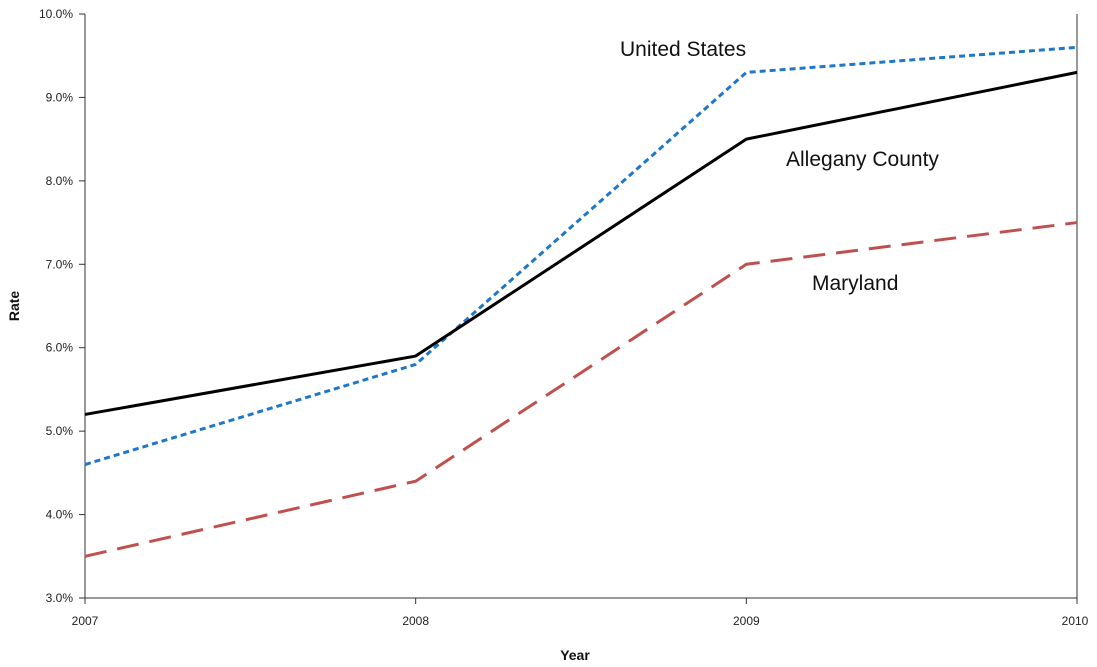 Image resolution: width=1097 pixels, height=667 pixels. What do you see at coordinates (60, 264) in the screenshot?
I see `y-tick-label: 7.0%` at bounding box center [60, 264].